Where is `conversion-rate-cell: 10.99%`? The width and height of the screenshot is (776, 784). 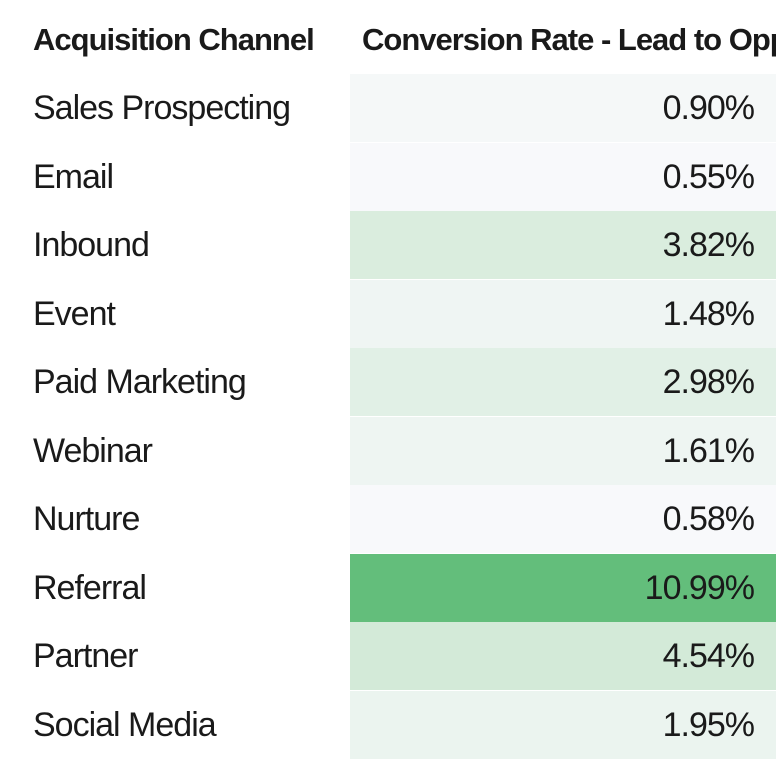 conversion-rate-cell: 10.99% is located at coordinates (563, 587).